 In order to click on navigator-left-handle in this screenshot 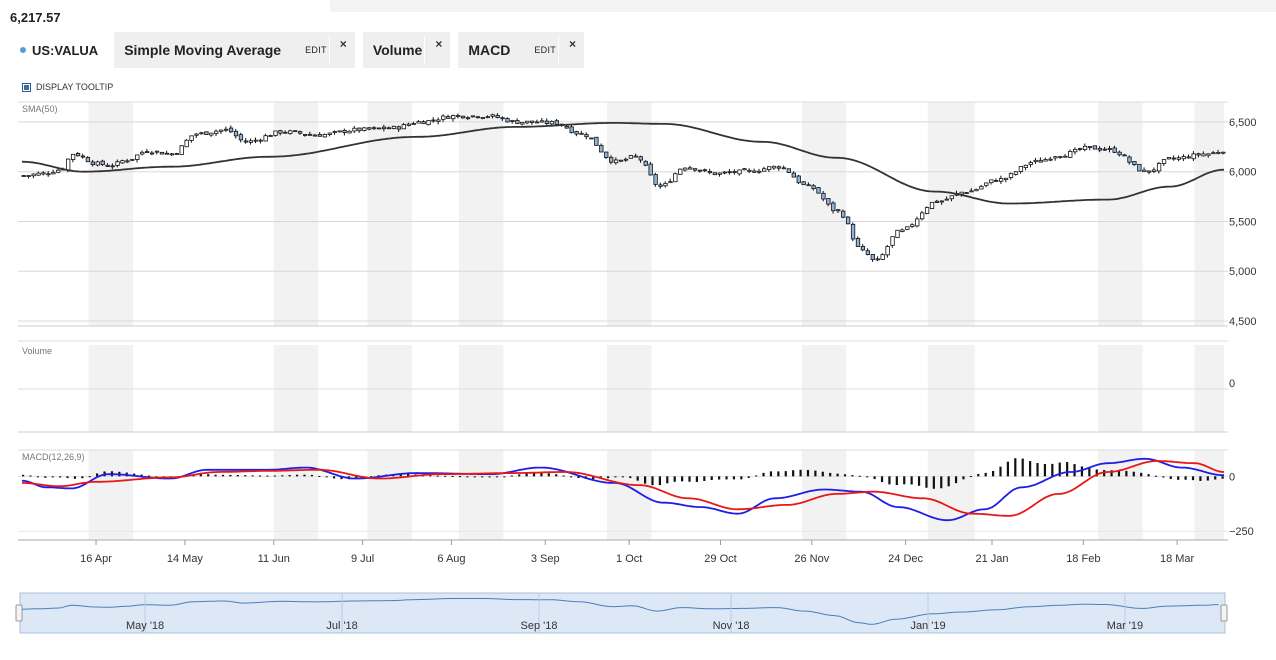, I will do `click(19, 613)`.